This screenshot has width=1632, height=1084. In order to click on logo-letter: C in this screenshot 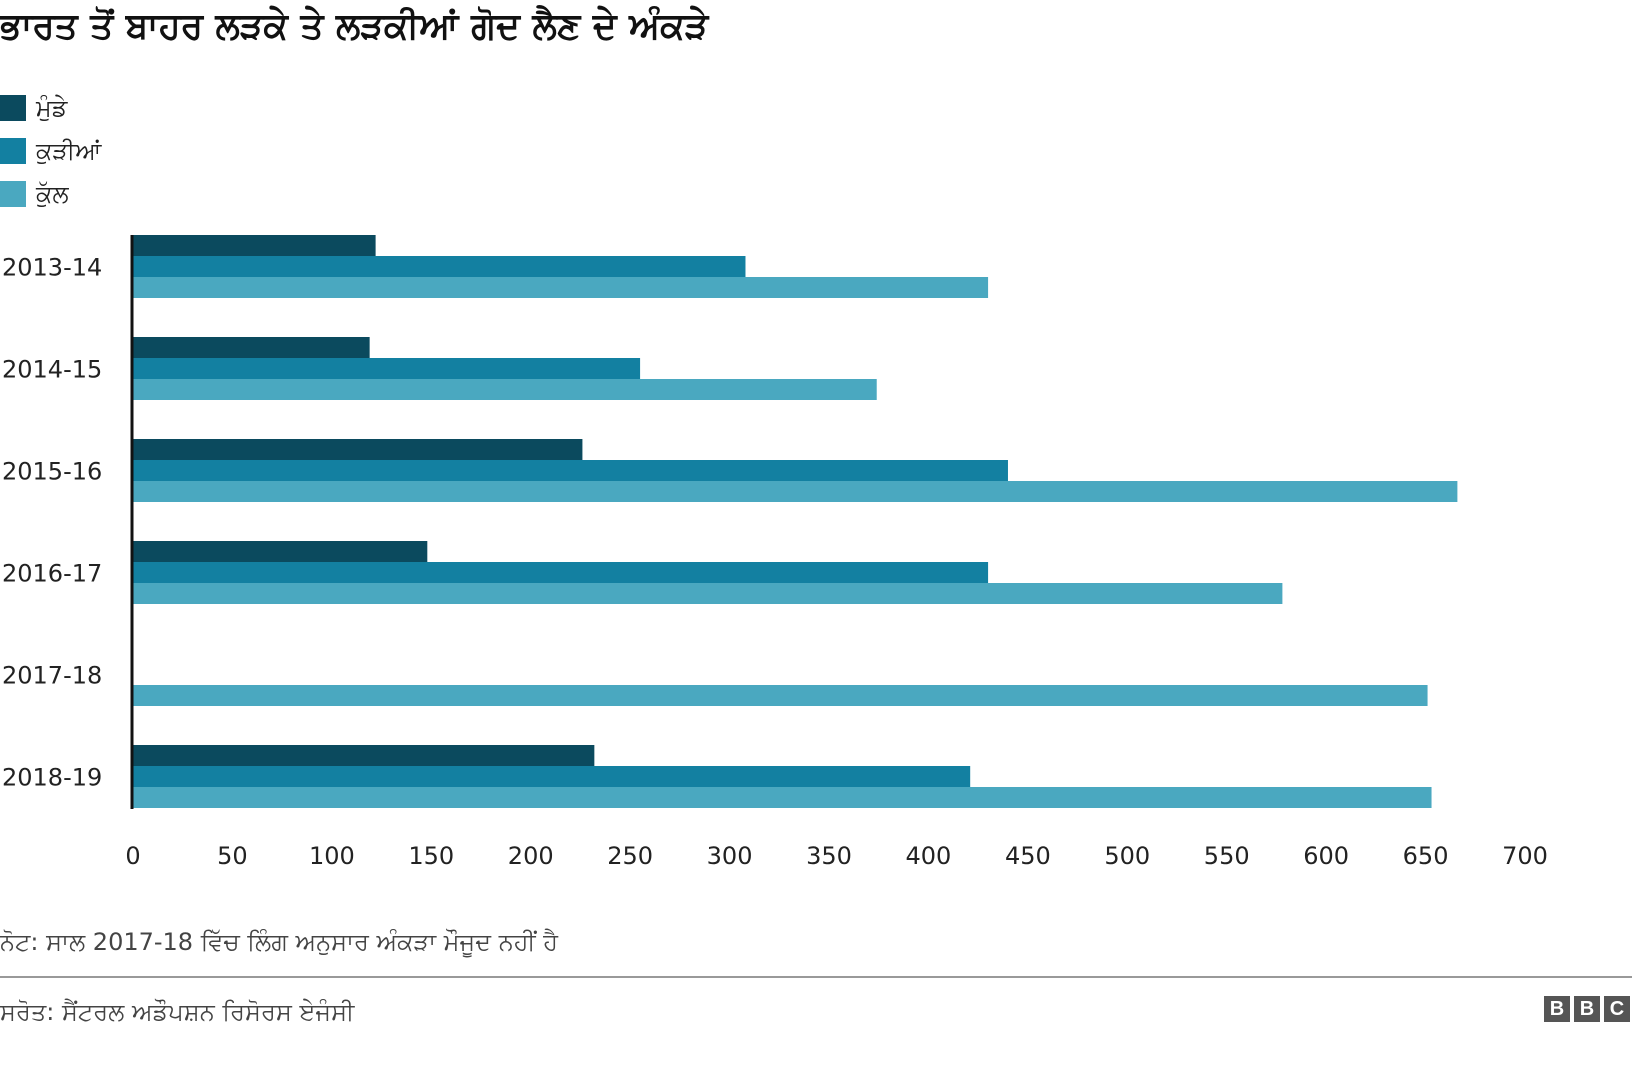, I will do `click(1617, 1009)`.